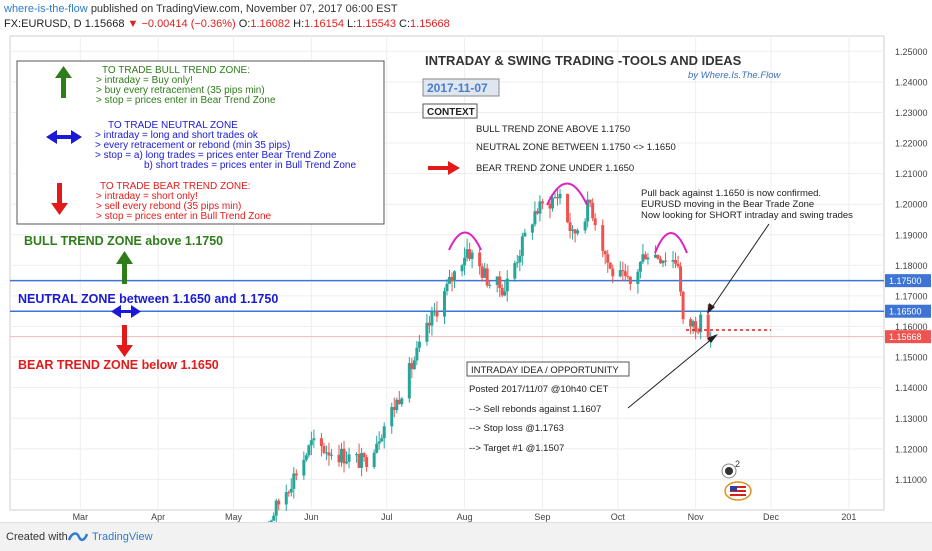 The height and width of the screenshot is (551, 932). What do you see at coordinates (123, 241) in the screenshot?
I see `bull-zone-label: BULL TREND ZONE above 1.1750` at bounding box center [123, 241].